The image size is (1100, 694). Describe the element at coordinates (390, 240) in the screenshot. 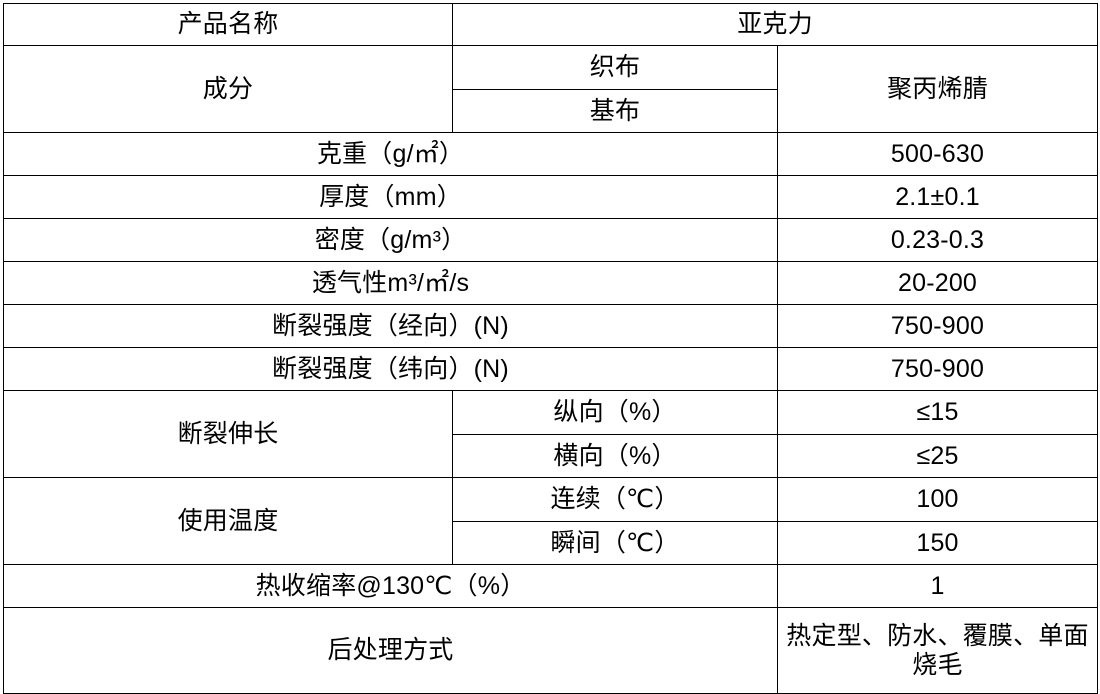

I see `label-density: 密度（g/m³）` at that location.